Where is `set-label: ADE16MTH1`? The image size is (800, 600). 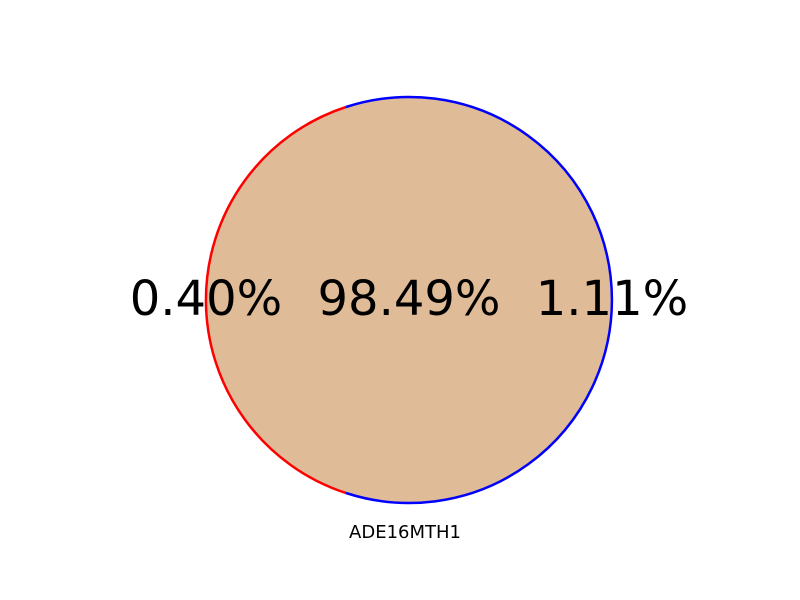 set-label: ADE16MTH1 is located at coordinates (405, 532).